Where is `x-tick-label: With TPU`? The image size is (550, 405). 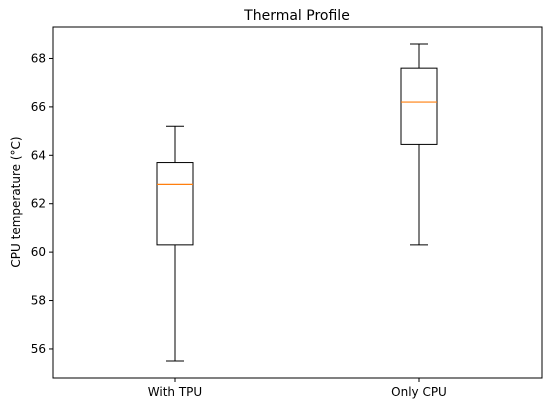
x-tick-label: With TPU is located at coordinates (175, 392).